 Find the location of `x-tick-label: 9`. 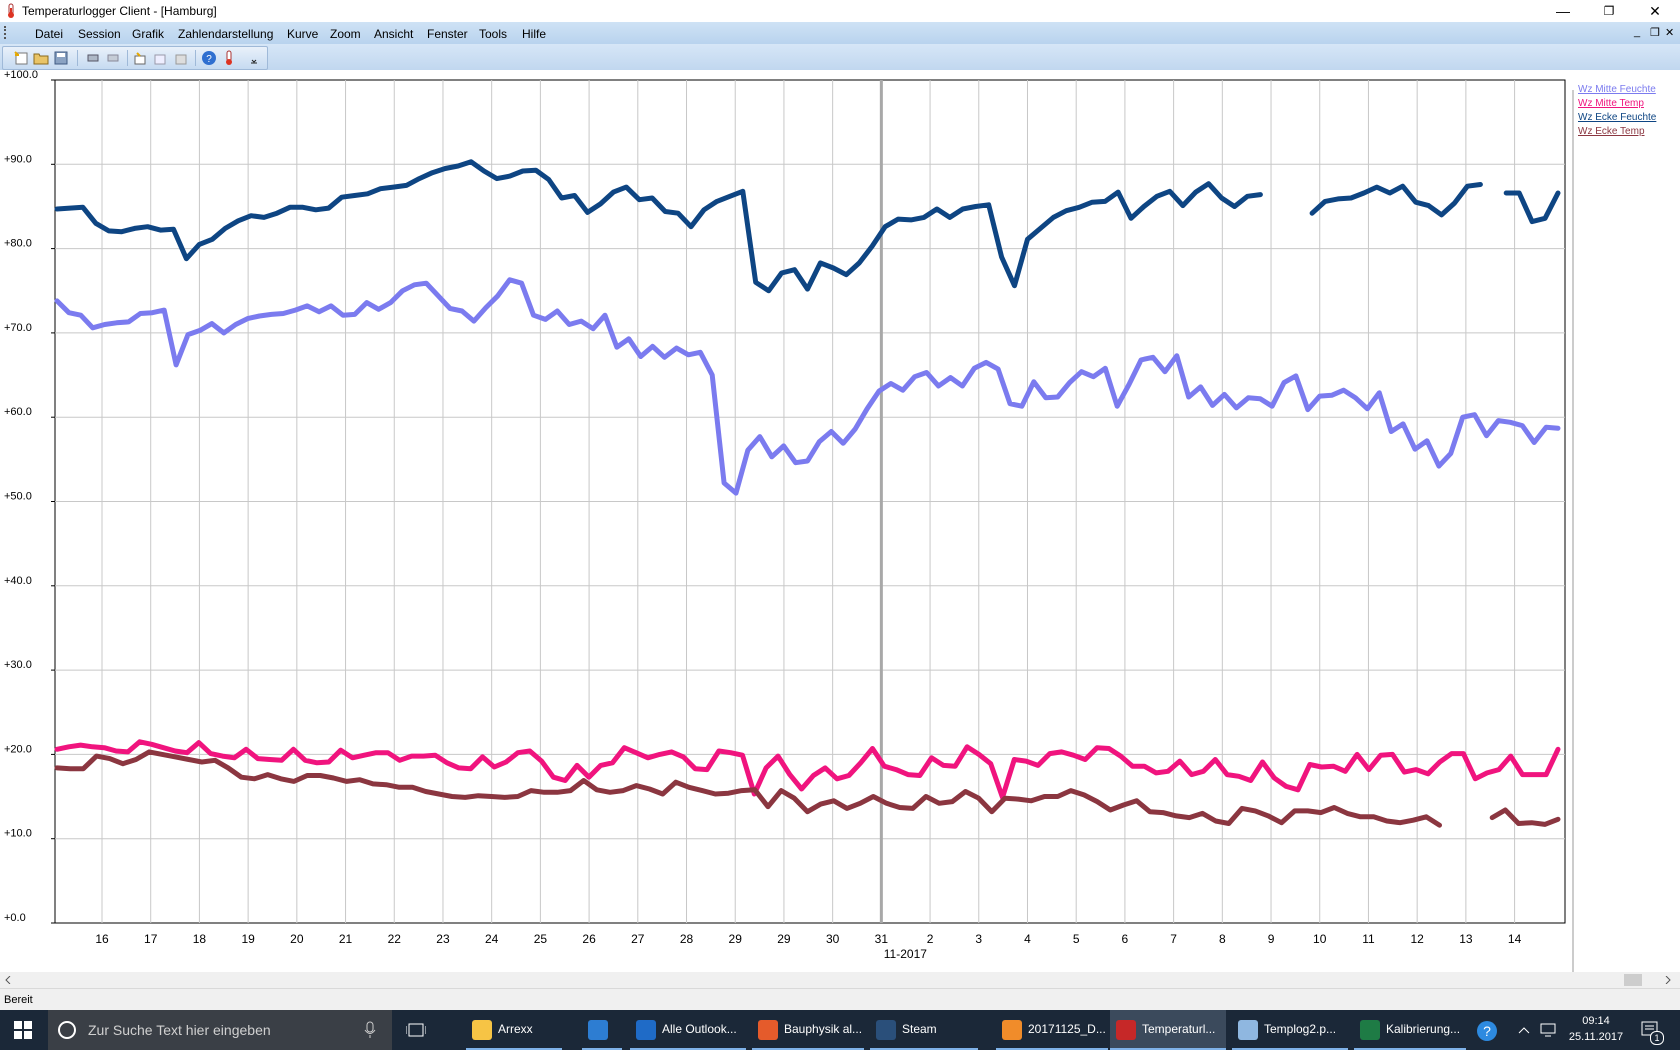

x-tick-label: 9 is located at coordinates (1271, 939).